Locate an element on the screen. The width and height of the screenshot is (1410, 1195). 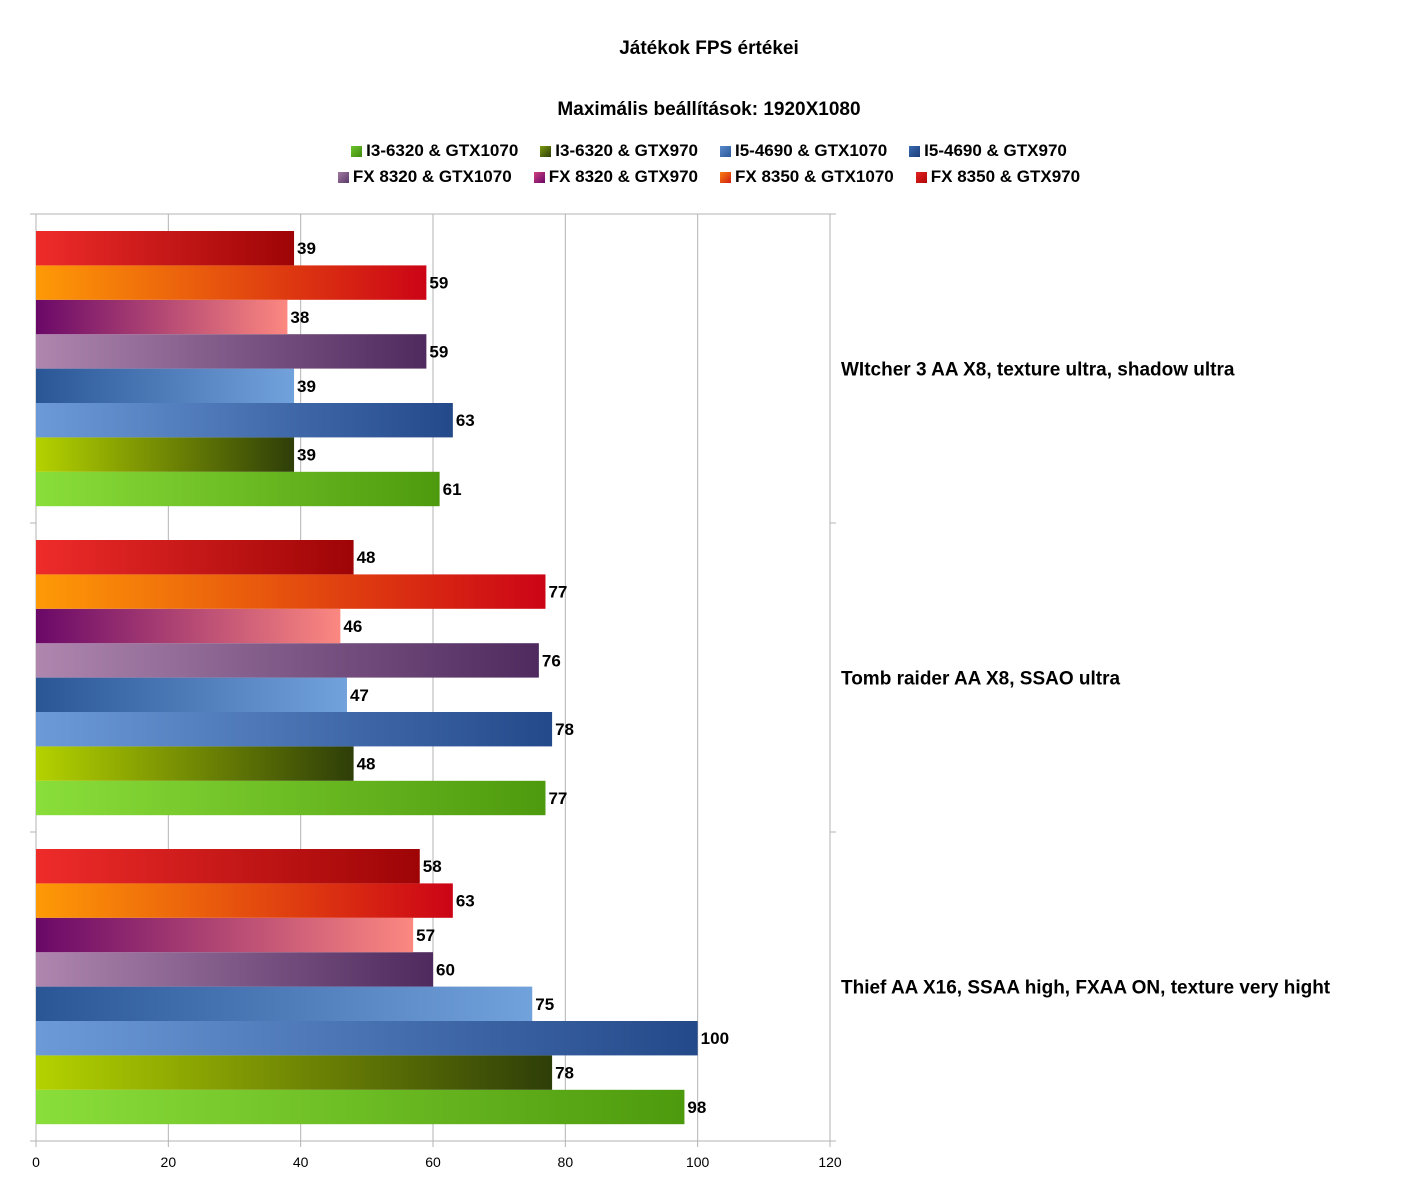
legend-item: I3-6320 & GTX970 is located at coordinates (619, 151).